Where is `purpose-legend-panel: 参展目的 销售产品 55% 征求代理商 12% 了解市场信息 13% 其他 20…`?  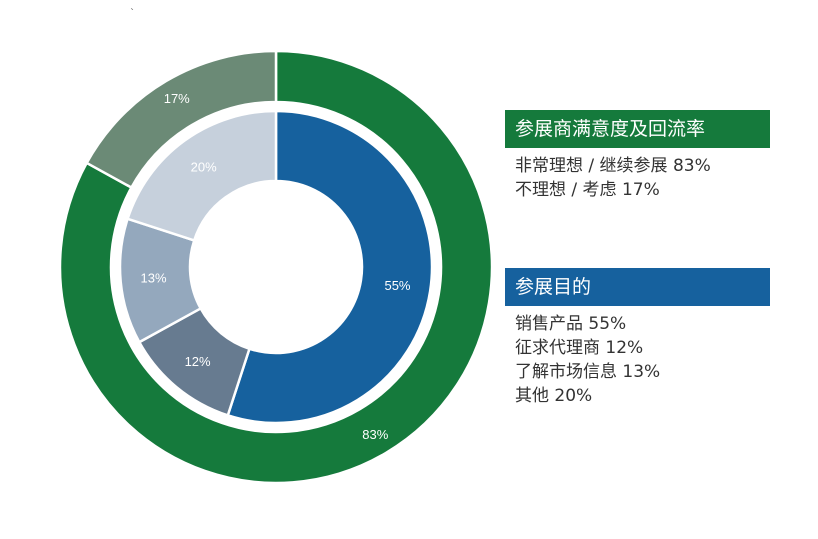
purpose-legend-panel: 参展目的 销售产品 55% 征求代理商 12% 了解市场信息 13% 其他 20… is located at coordinates (637, 338).